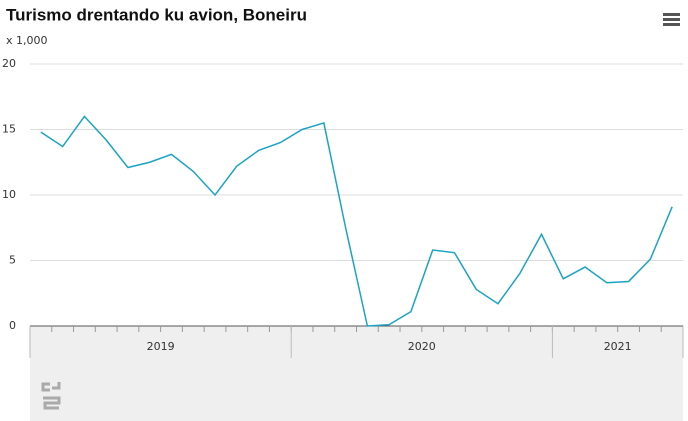 The height and width of the screenshot is (421, 688). Describe the element at coordinates (671, 19) in the screenshot. I see `menu-icon` at that location.